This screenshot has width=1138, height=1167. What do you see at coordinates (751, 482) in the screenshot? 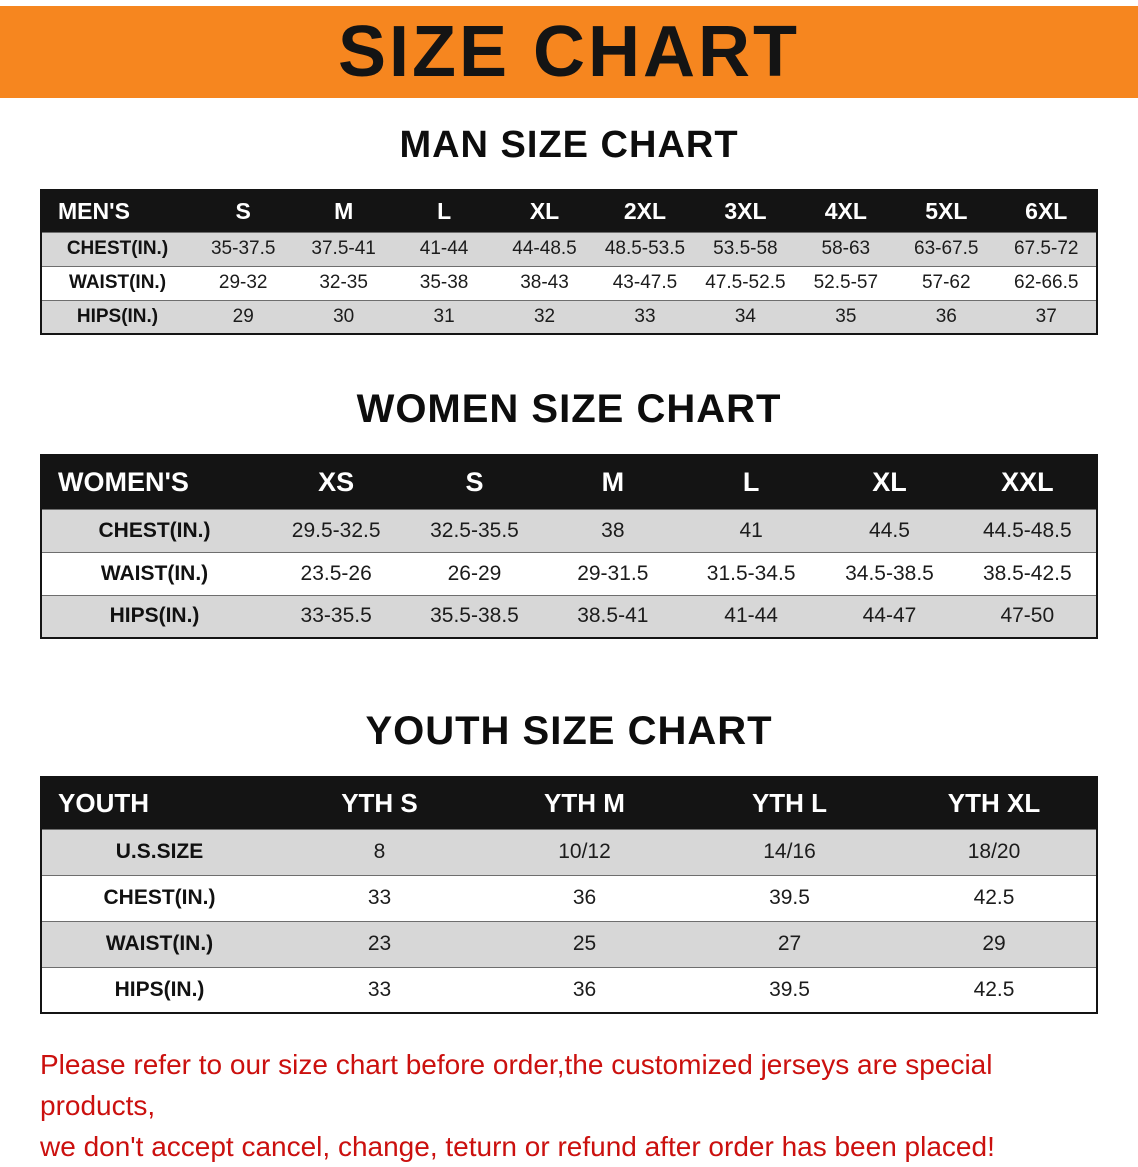
I see `women-col-header: L` at bounding box center [751, 482].